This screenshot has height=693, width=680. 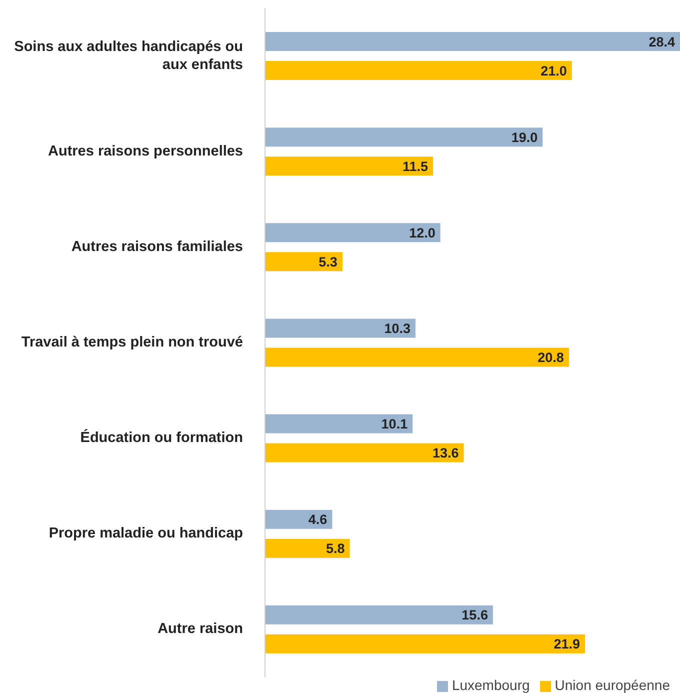 I want to click on y-tick-label: Autres raisons familiales, so click(x=157, y=246).